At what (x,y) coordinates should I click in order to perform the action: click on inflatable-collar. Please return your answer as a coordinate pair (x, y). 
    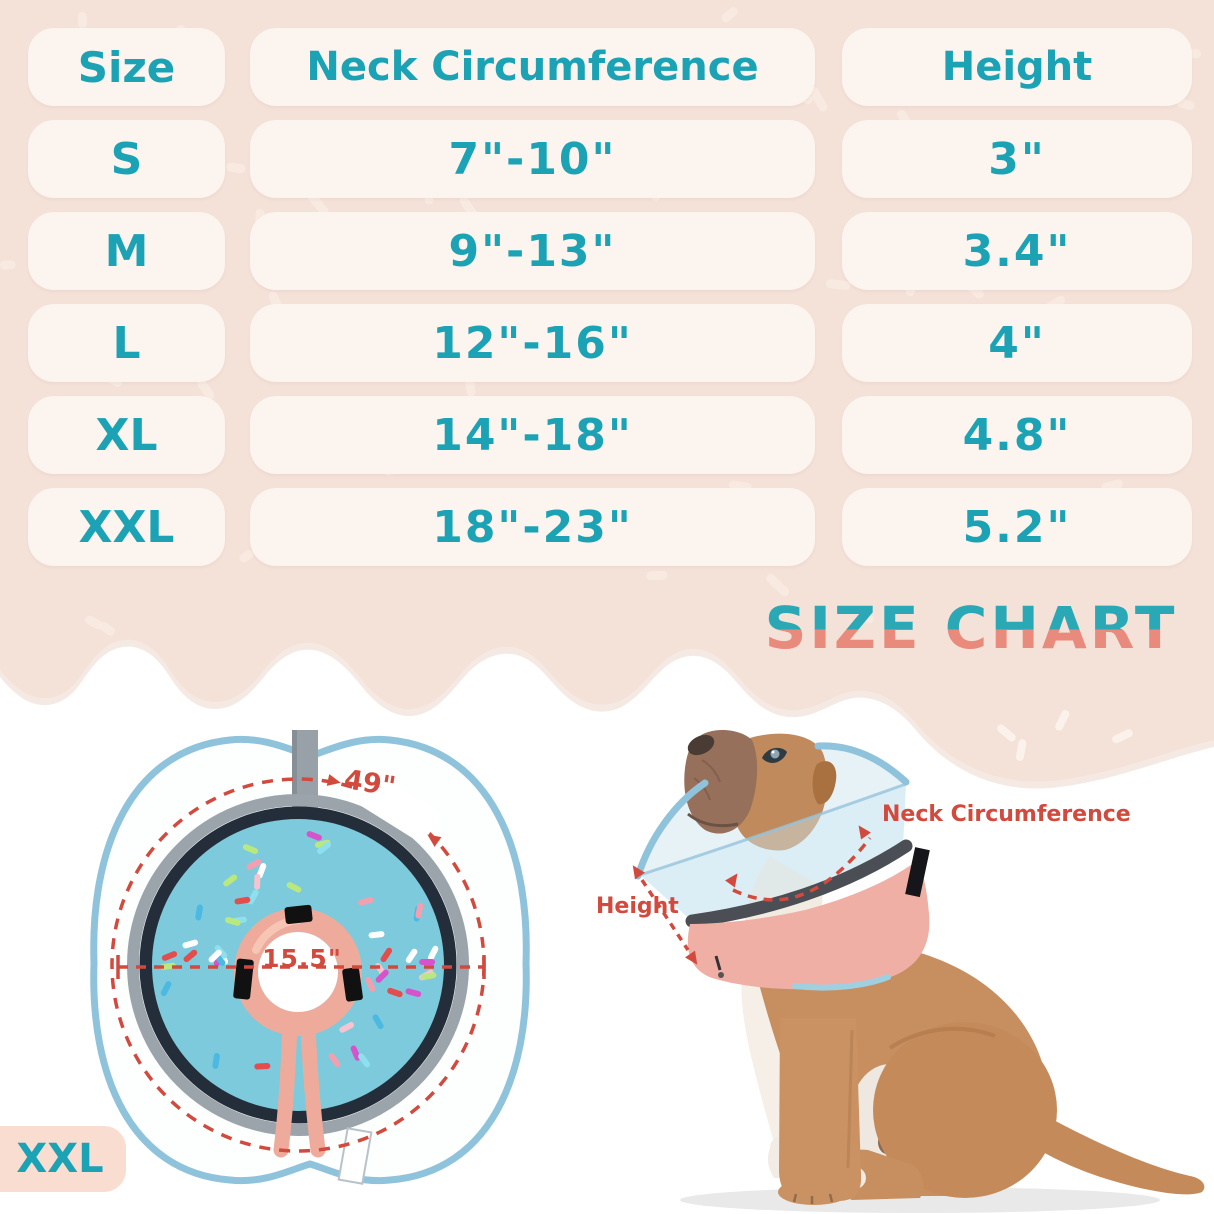
    Looking at the image, I should click on (808, 925).